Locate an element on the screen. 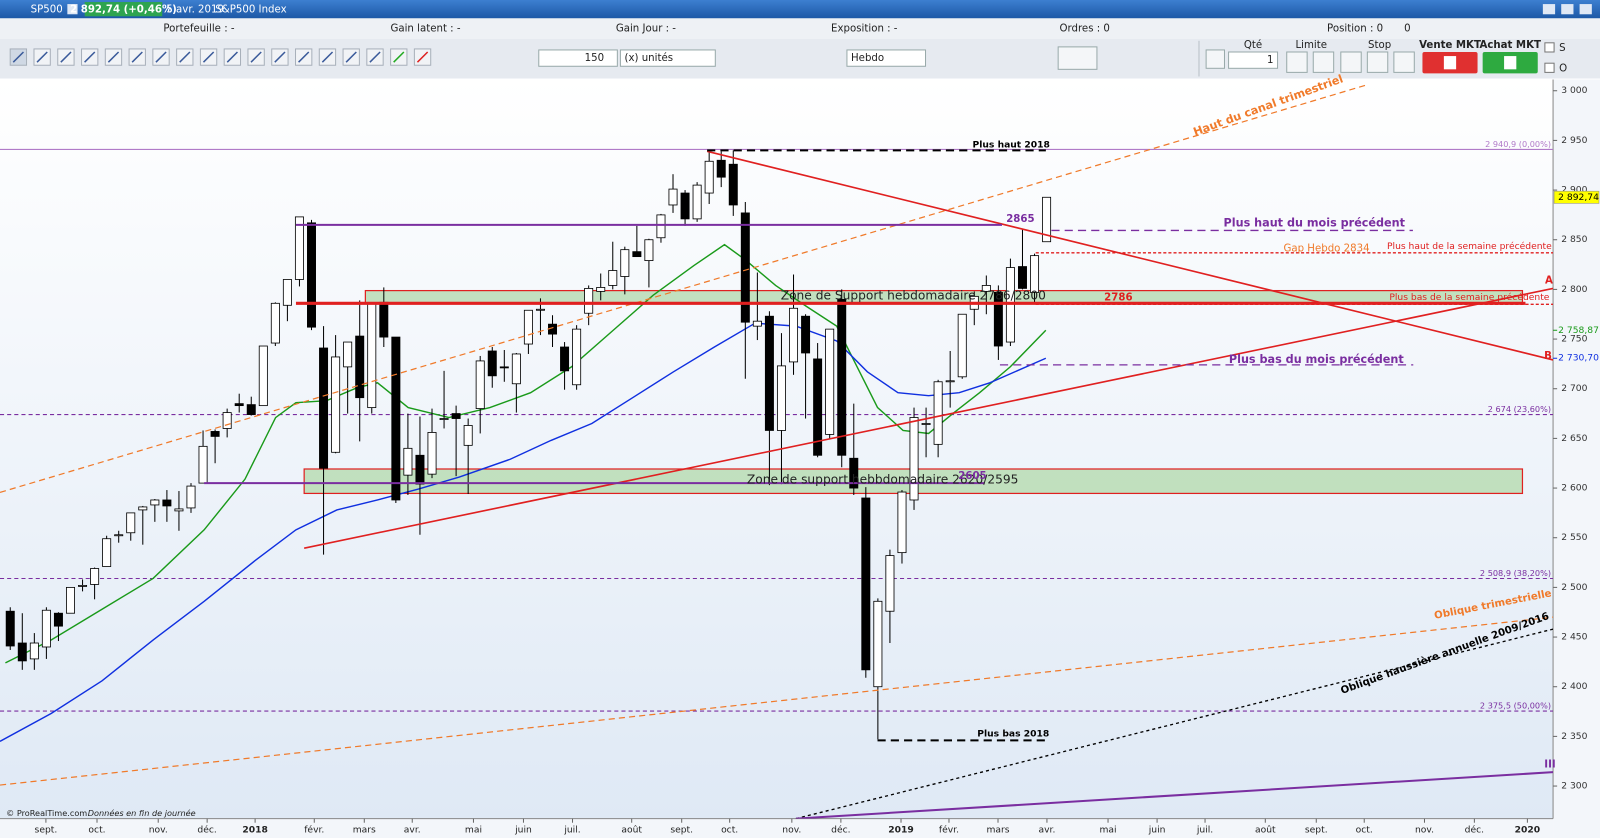 The height and width of the screenshot is (838, 1600). orders: Ordres : 0 is located at coordinates (1084, 29).